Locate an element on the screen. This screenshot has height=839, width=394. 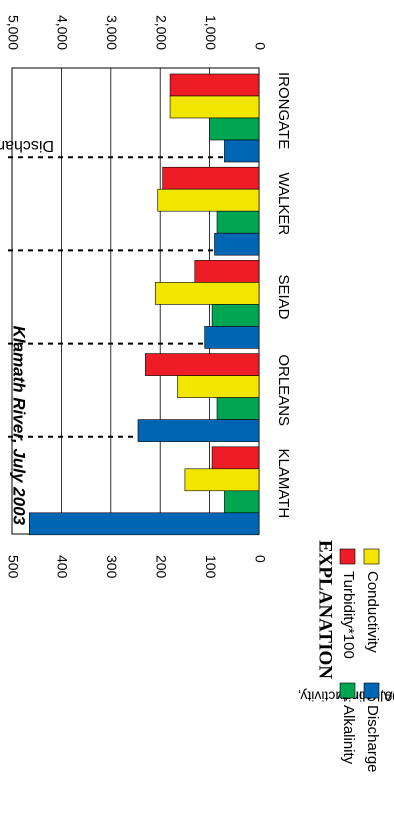
legend-swatch-conductivity is located at coordinates (371, 556).